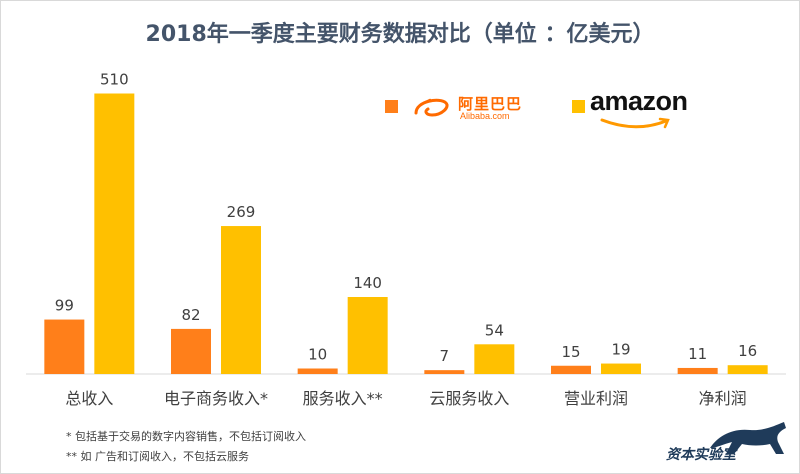  What do you see at coordinates (114, 80) in the screenshot?
I see `data-label-series-1-cat-0: 510` at bounding box center [114, 80].